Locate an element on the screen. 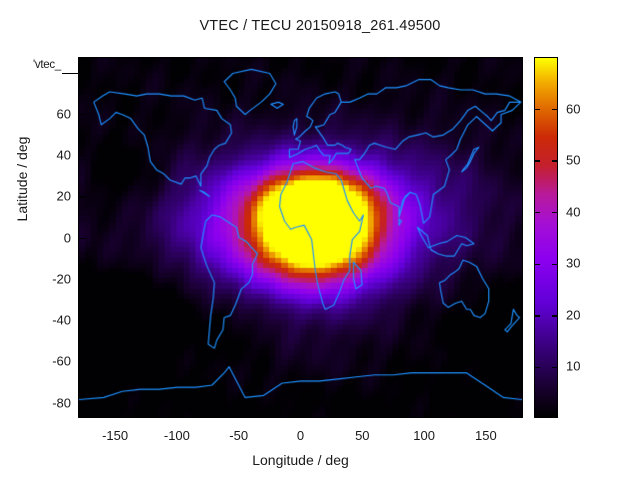 This screenshot has height=480, width=640. y-axis-tick-label: -40 is located at coordinates (61, 320).